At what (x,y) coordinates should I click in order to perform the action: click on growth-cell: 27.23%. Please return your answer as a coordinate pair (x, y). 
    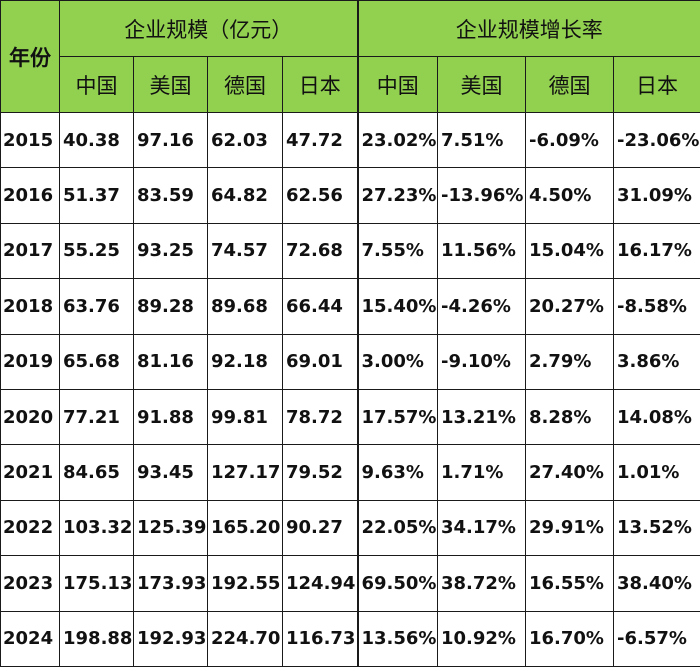
    Looking at the image, I should click on (397, 195).